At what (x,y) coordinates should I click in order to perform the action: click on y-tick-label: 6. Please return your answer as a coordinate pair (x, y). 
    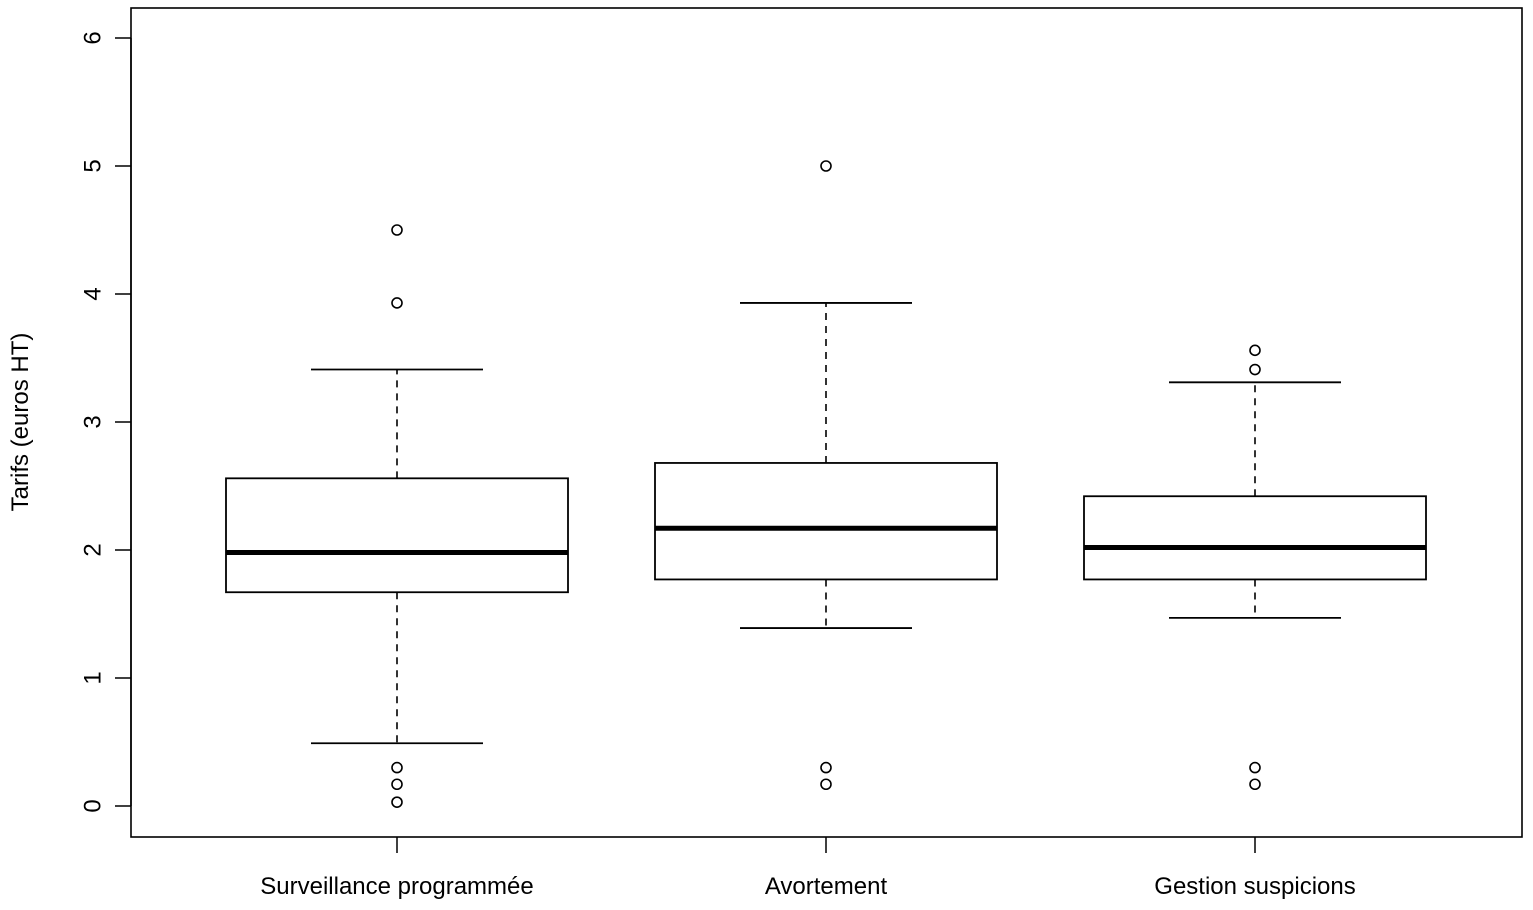
    Looking at the image, I should click on (92, 37).